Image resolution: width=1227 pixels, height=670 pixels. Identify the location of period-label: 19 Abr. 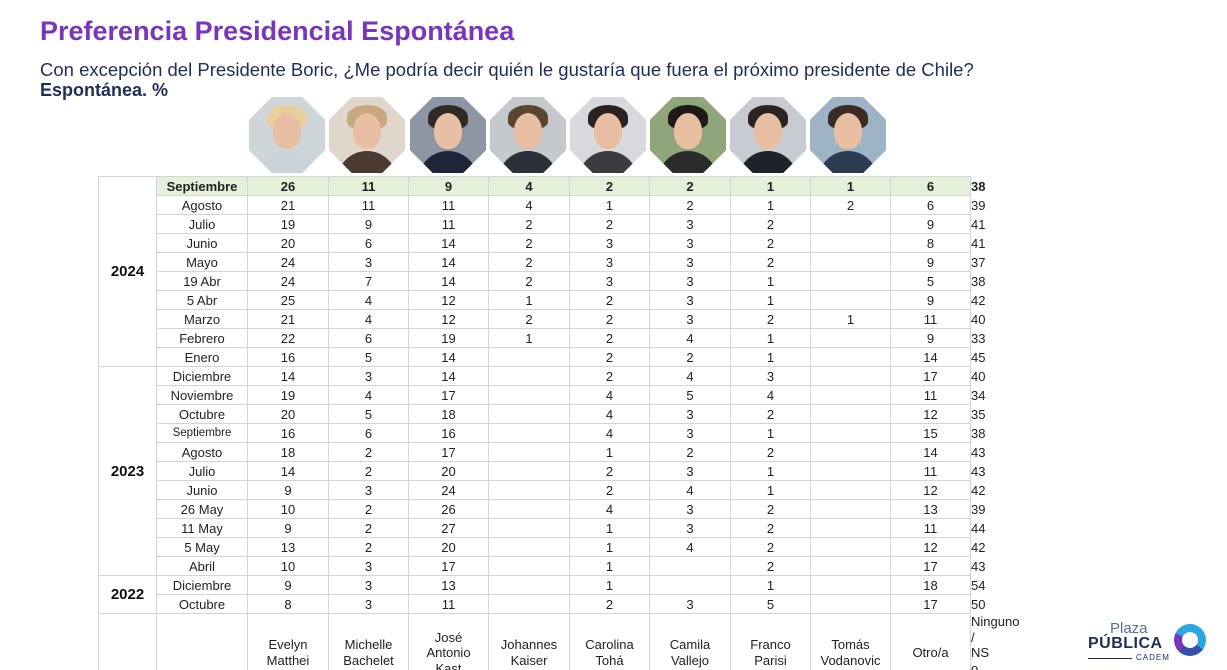
(202, 281).